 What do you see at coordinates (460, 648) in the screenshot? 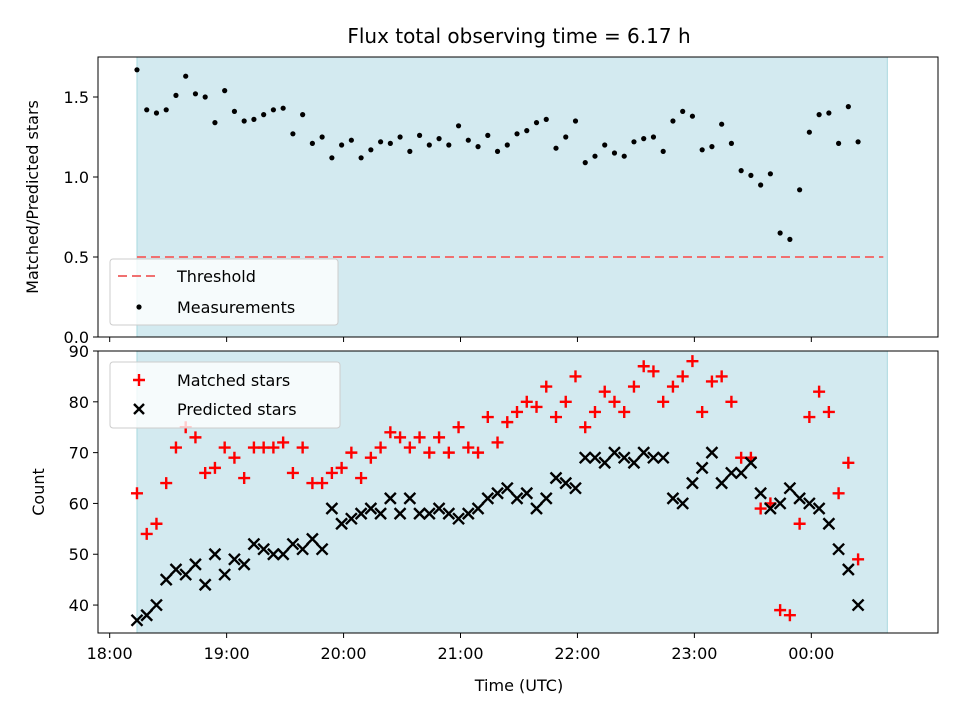
I see `bottom-x-ticks: 18:00 19:00 20:00 21:00 22:00 23:00 00:00` at bounding box center [460, 648].